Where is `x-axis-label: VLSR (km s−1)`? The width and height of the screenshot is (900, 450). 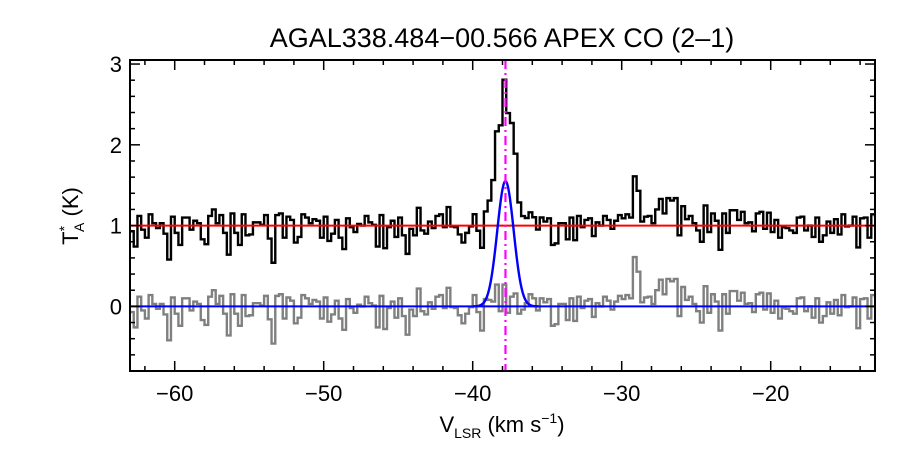 x-axis-label: VLSR (km s−1) is located at coordinates (501, 425).